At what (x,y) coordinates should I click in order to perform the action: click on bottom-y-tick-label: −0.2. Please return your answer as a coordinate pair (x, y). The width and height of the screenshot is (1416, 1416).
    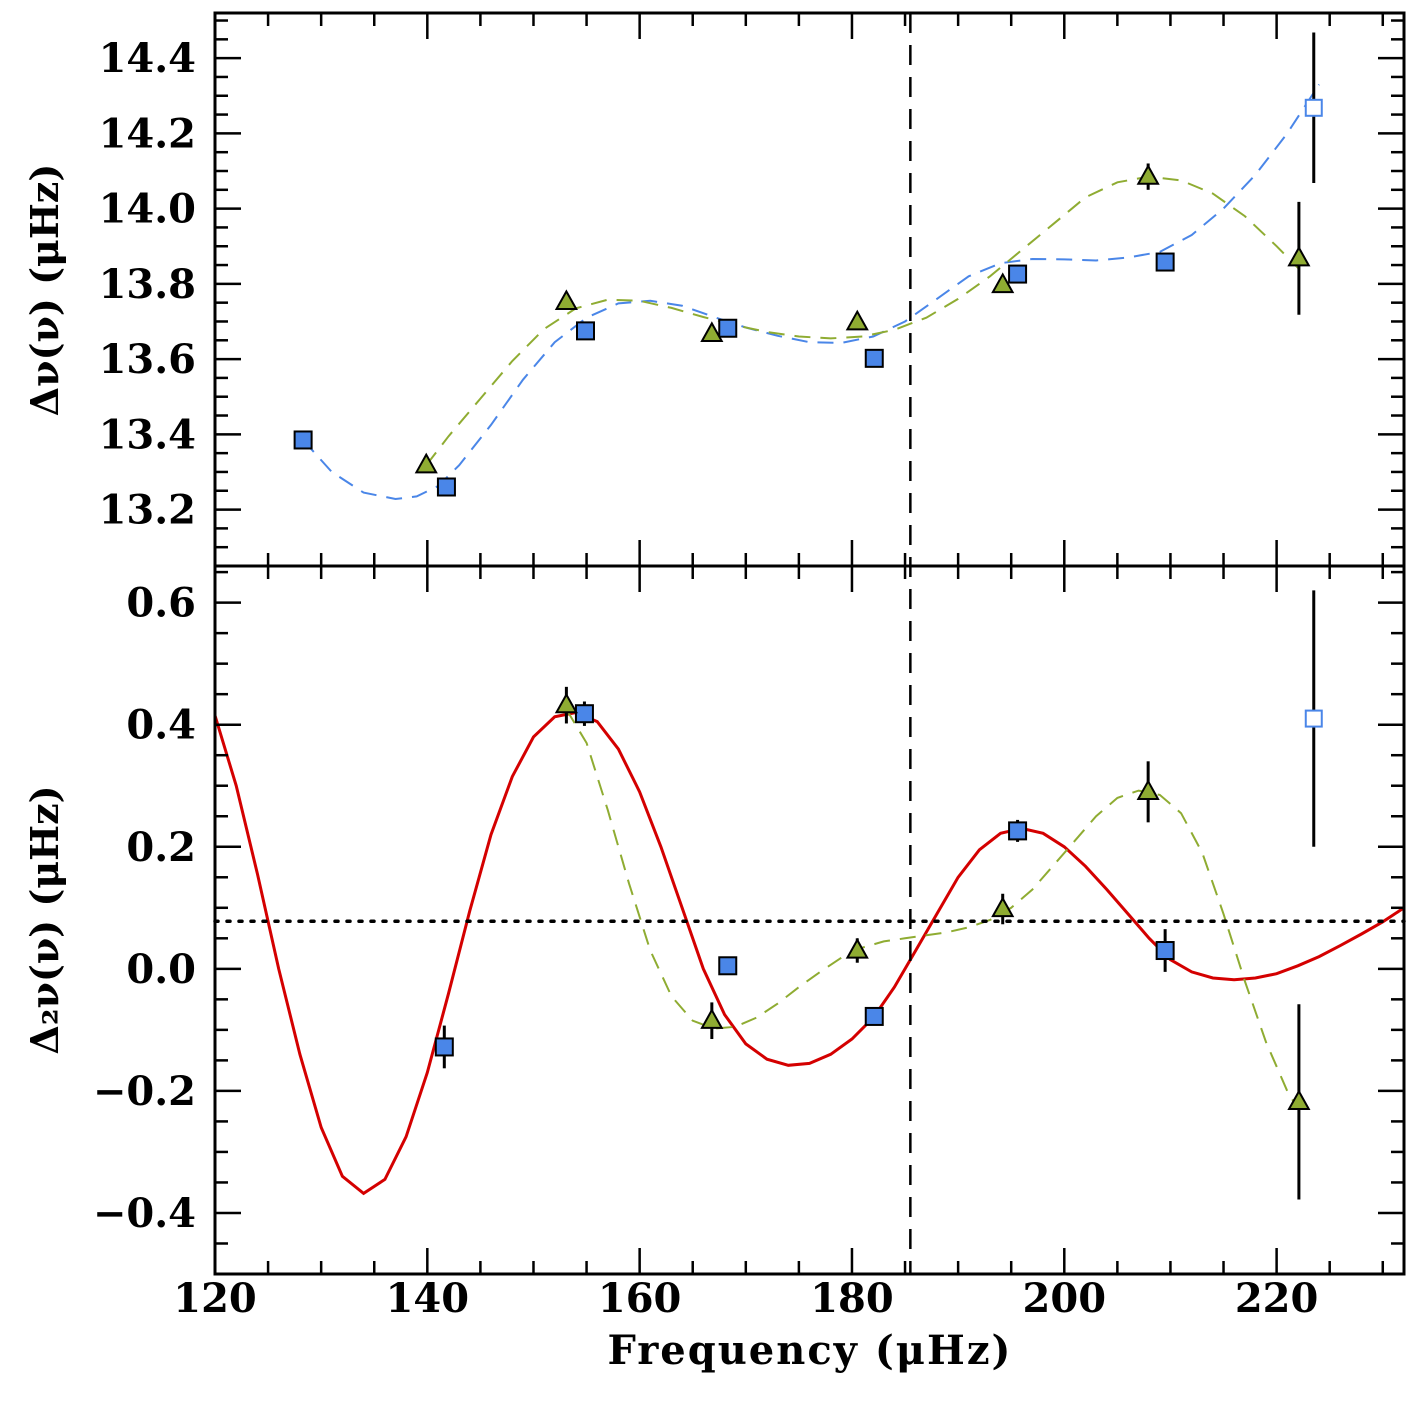
    Looking at the image, I should click on (144, 1091).